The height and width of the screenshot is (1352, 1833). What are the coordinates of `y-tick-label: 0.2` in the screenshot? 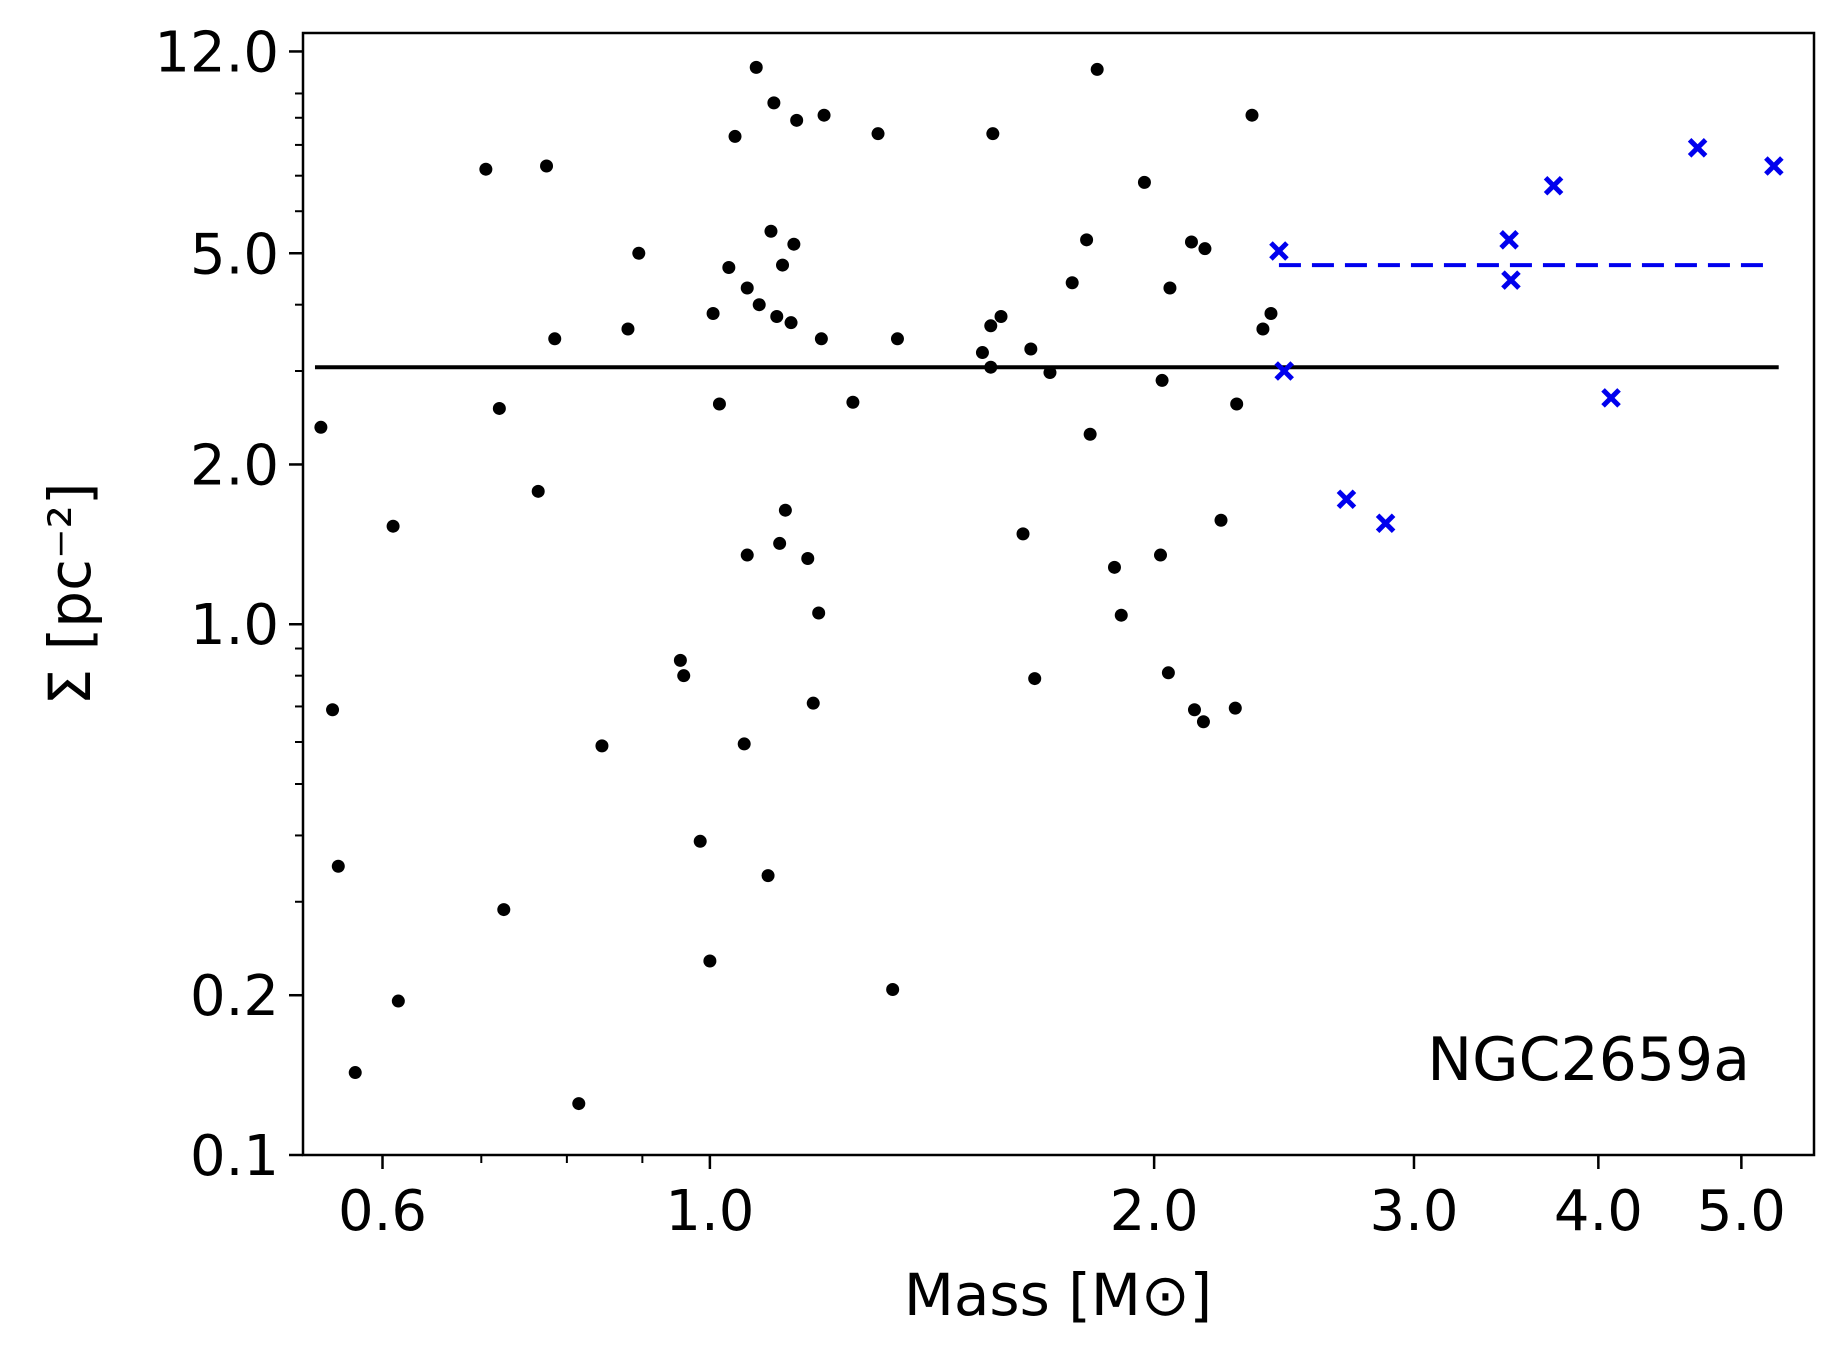 It's located at (234, 996).